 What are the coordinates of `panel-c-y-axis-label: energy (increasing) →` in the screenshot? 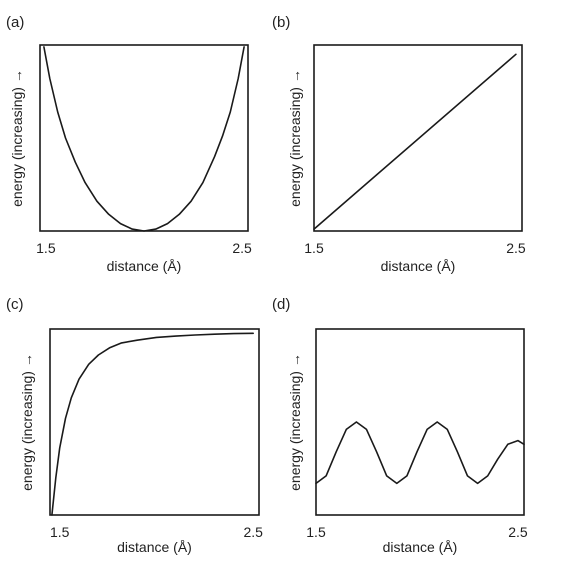 It's located at (27, 422).